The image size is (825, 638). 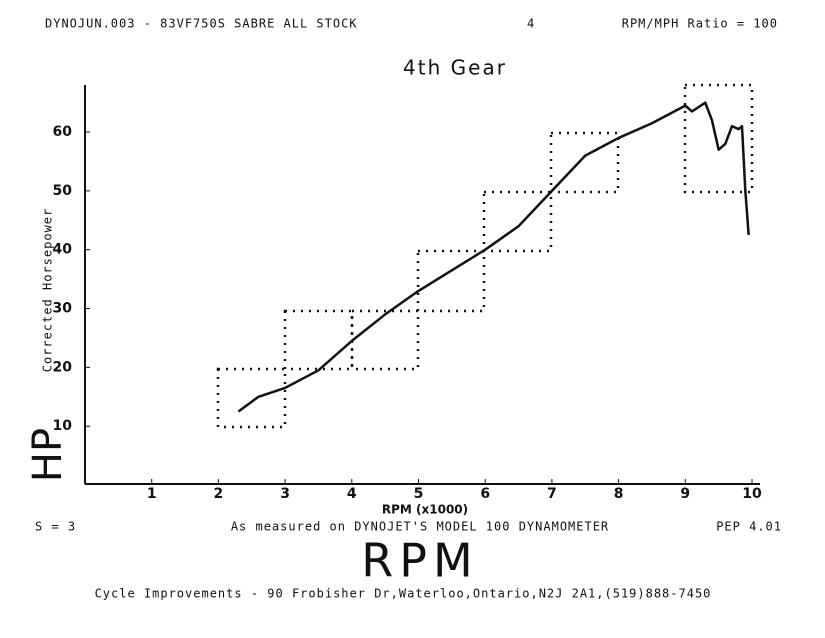 I want to click on y-axis-label: Corrected Horsepower, so click(x=48, y=290).